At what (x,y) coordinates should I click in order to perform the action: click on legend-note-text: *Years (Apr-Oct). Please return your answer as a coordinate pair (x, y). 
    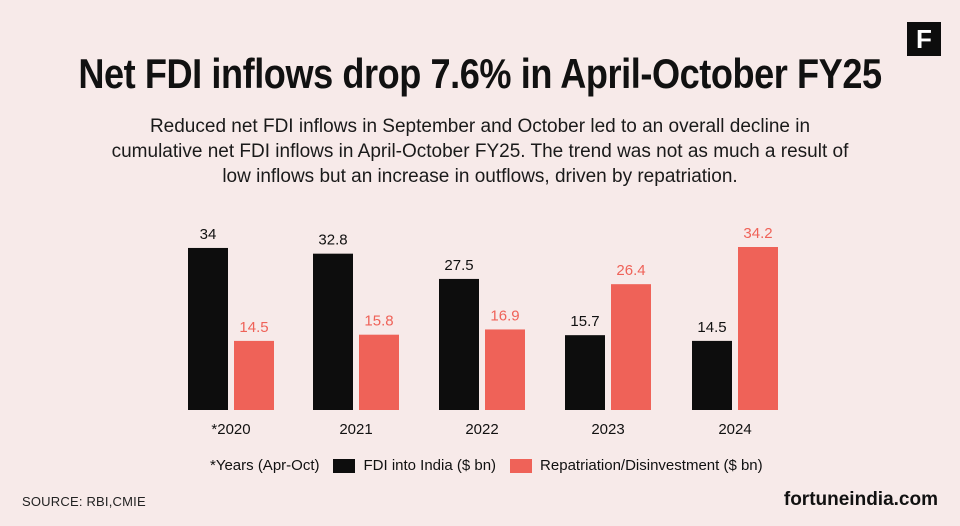
    Looking at the image, I should click on (265, 465).